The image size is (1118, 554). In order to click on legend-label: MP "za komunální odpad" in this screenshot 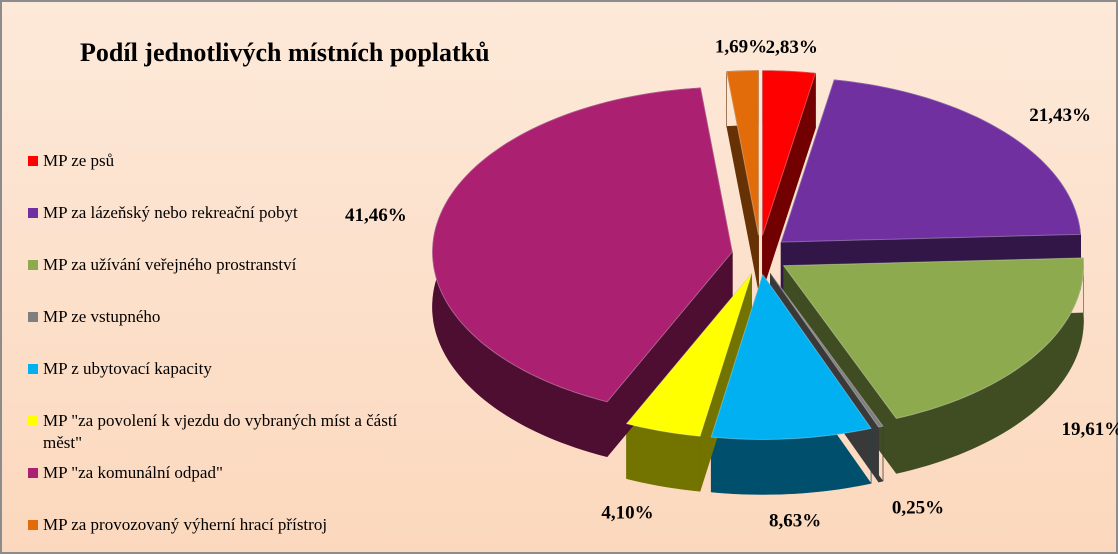, I will do `click(133, 472)`.